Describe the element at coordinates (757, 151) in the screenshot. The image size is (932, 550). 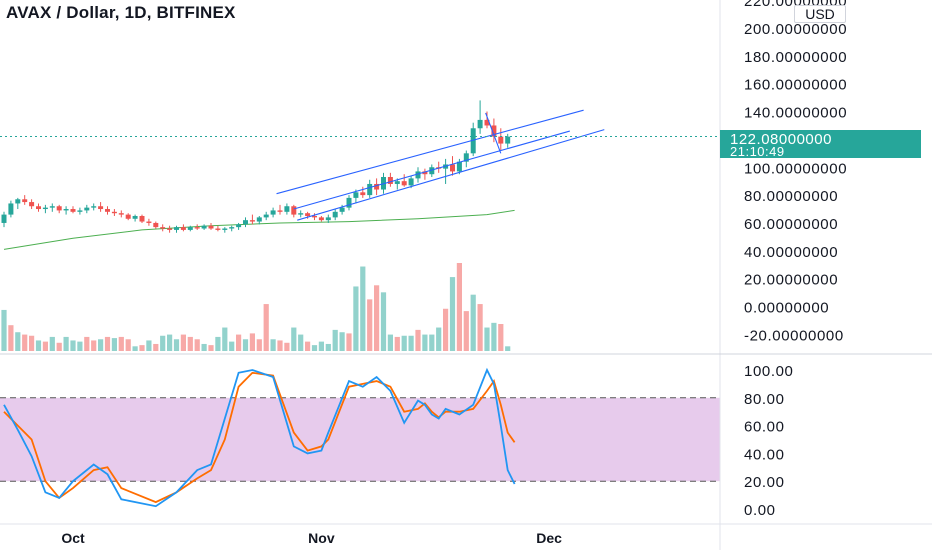
I see `bar-countdown: 21:10:49` at that location.